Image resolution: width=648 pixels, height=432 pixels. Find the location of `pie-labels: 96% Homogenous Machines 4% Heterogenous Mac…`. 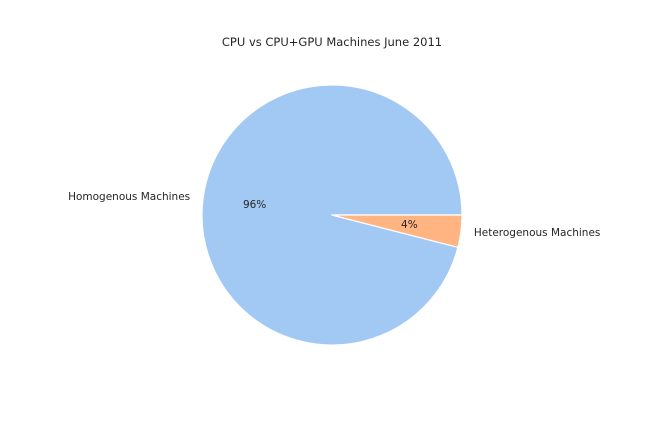

pie-labels: 96% Homogenous Machines 4% Heterogenous Mac… is located at coordinates (334, 215).